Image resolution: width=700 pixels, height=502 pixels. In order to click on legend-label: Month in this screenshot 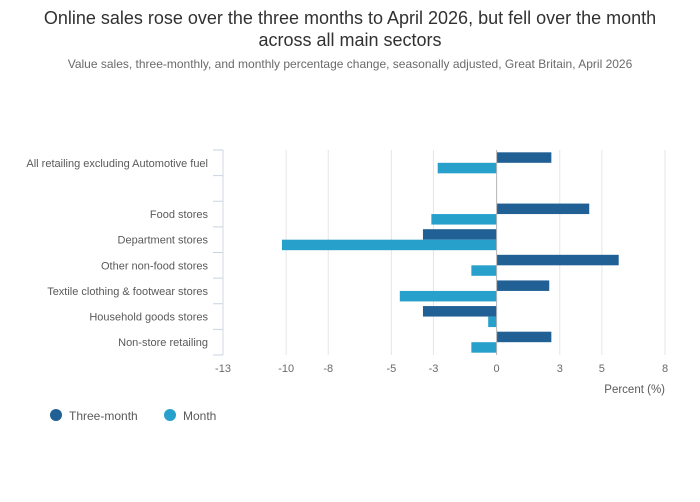, I will do `click(199, 416)`.